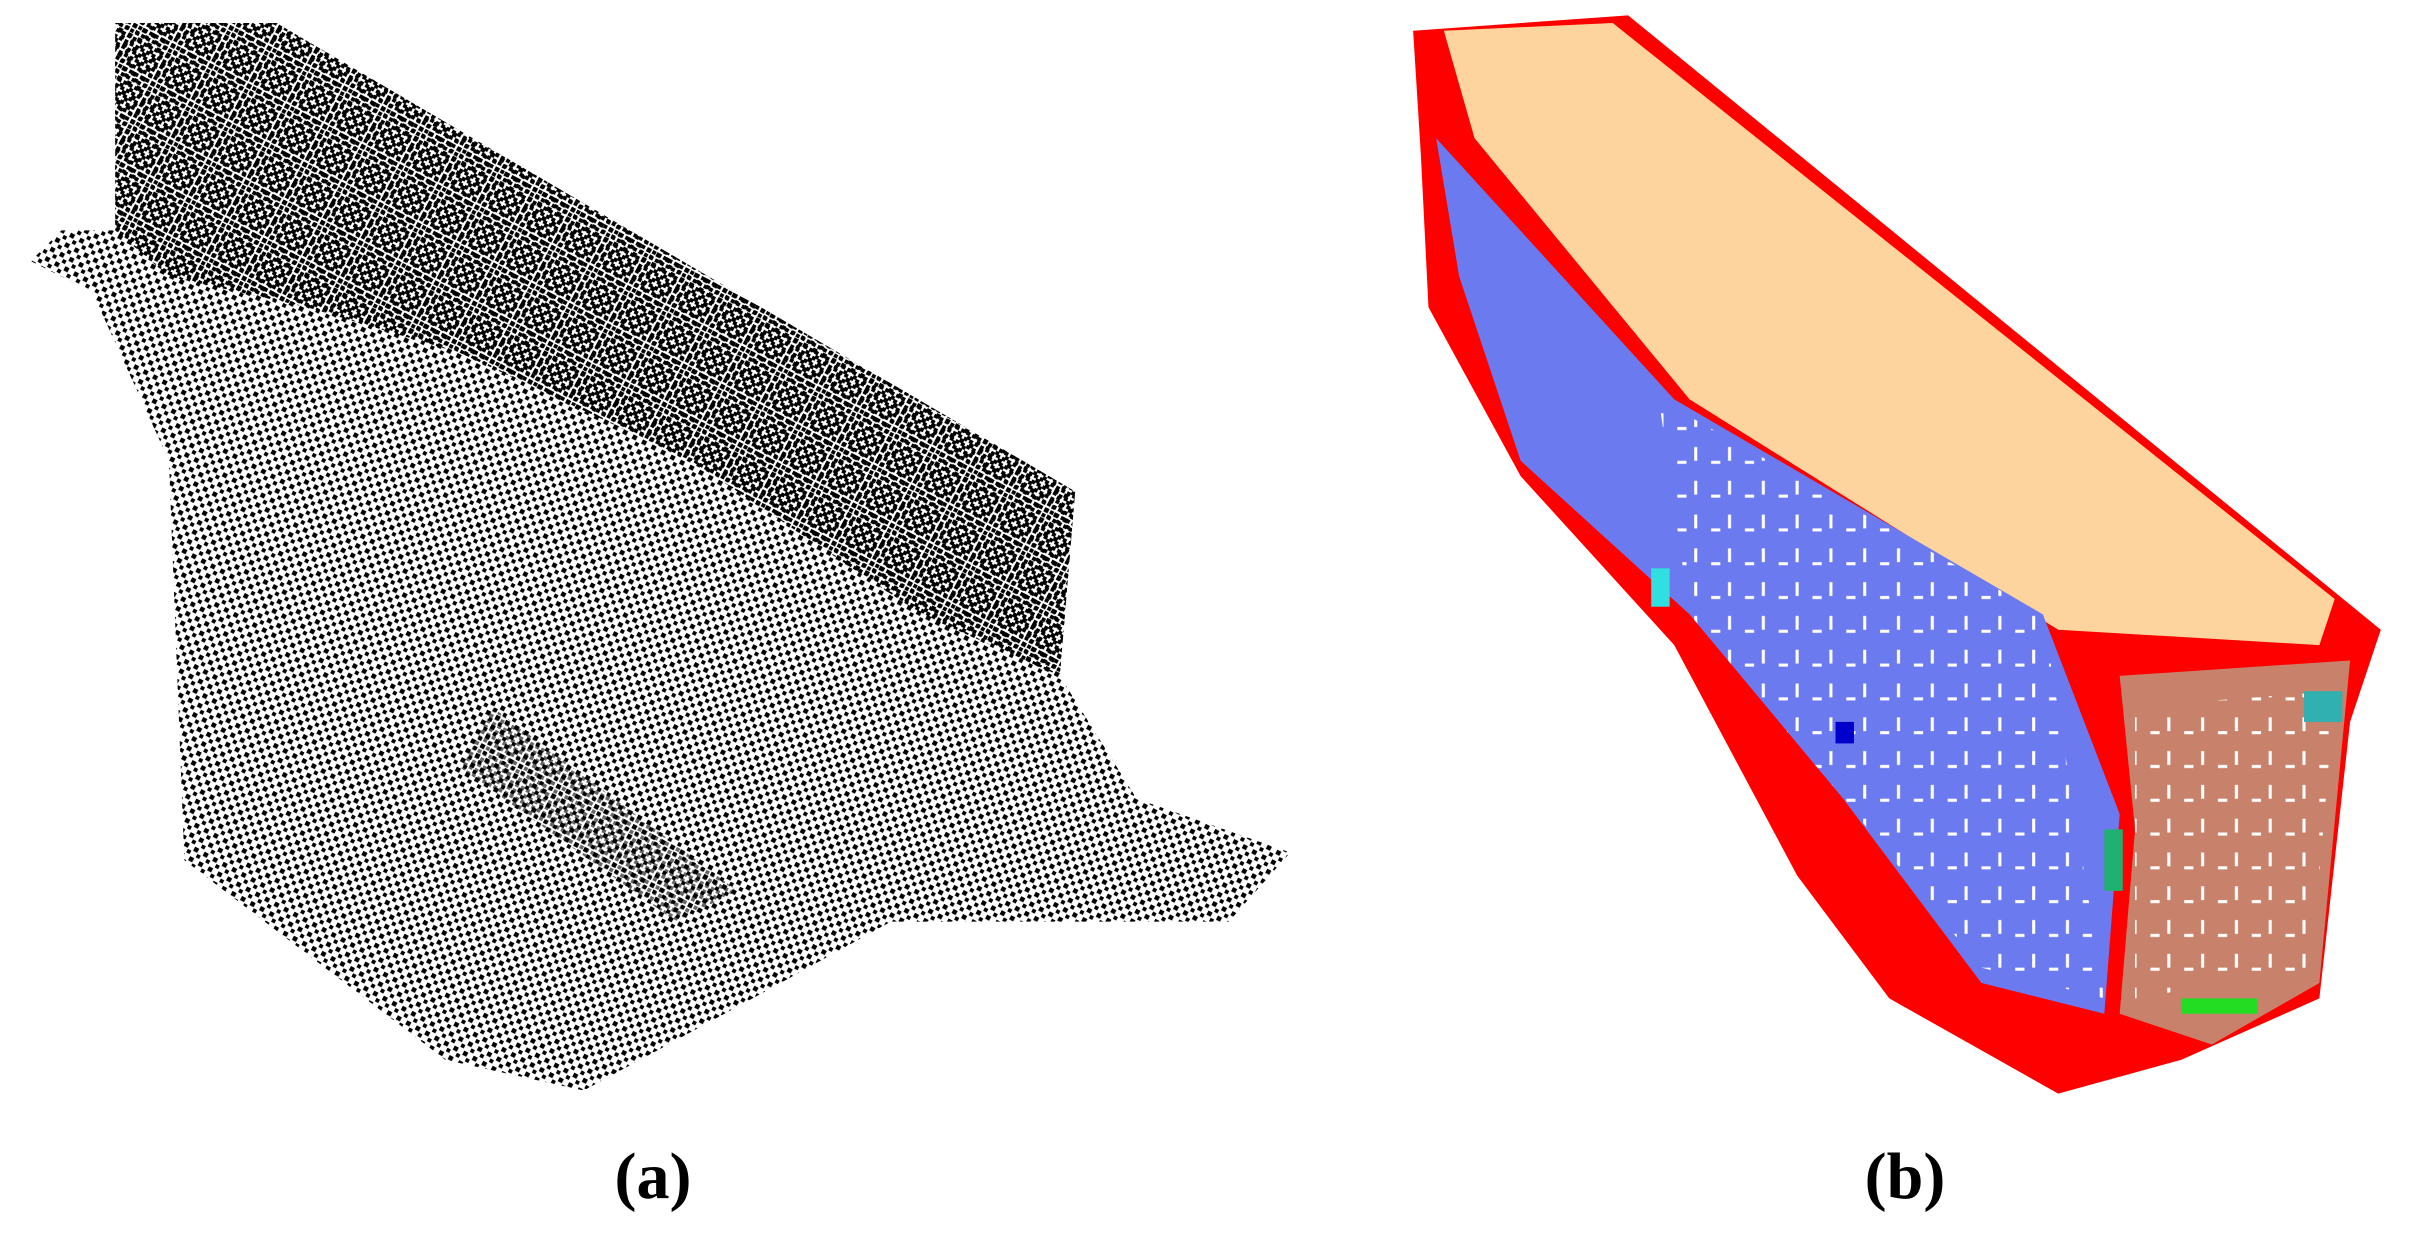 Image resolution: width=2409 pixels, height=1238 pixels. What do you see at coordinates (653, 1176) in the screenshot?
I see `caption-a: (a)` at bounding box center [653, 1176].